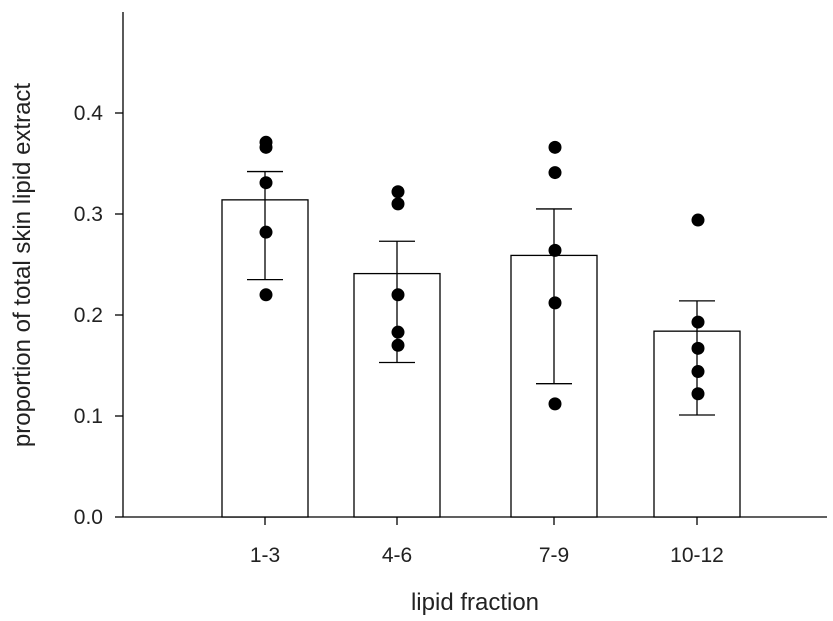 The height and width of the screenshot is (621, 833). I want to click on x-ticks: 1-3 4-6 7-9 10-12, so click(487, 542).